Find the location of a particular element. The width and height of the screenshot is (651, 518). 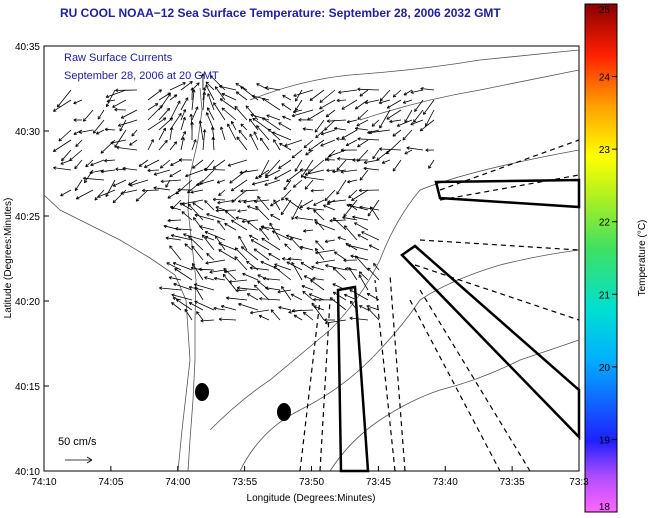

overlay-line1: Raw Surface Currents is located at coordinates (118, 58).